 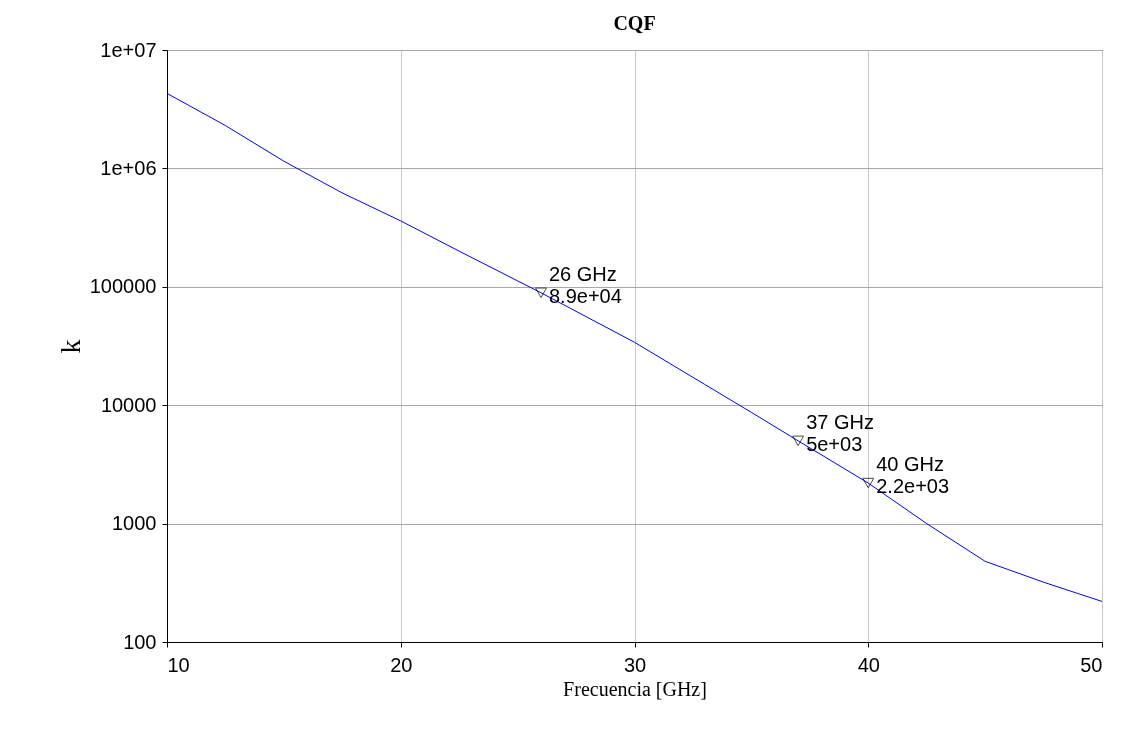 I want to click on y-tick-label: 100, so click(x=140, y=641).